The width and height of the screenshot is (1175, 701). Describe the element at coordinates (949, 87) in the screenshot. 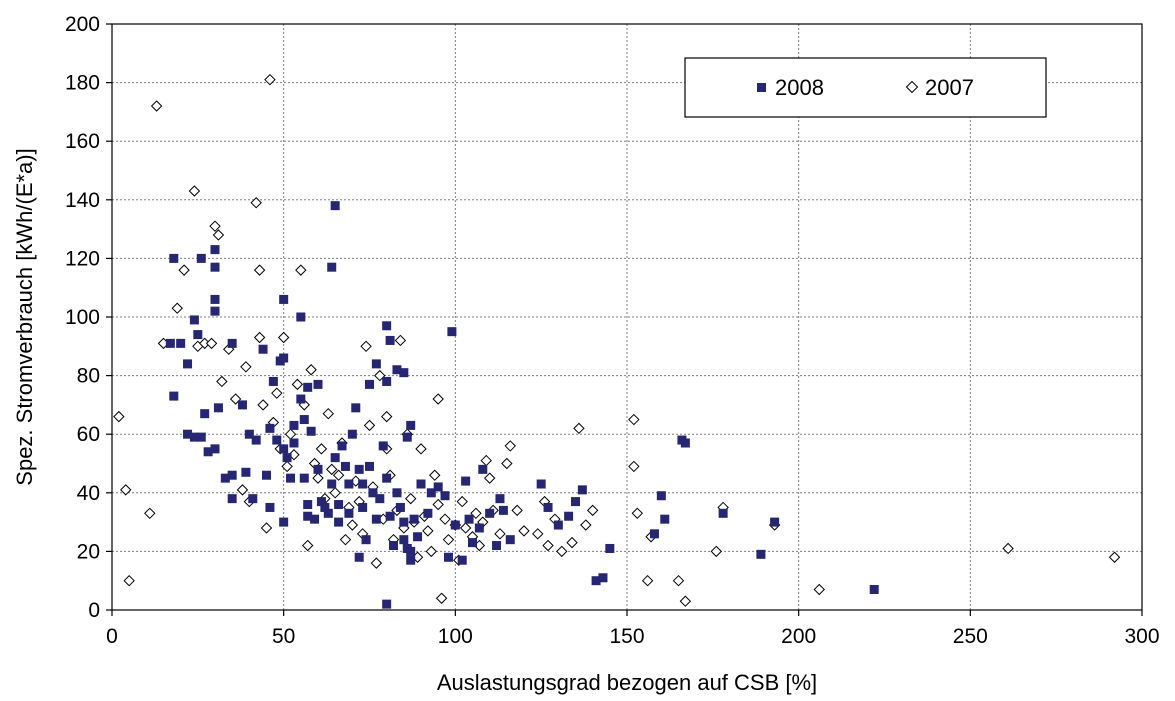

I see `legend-label-2007: 2007` at that location.